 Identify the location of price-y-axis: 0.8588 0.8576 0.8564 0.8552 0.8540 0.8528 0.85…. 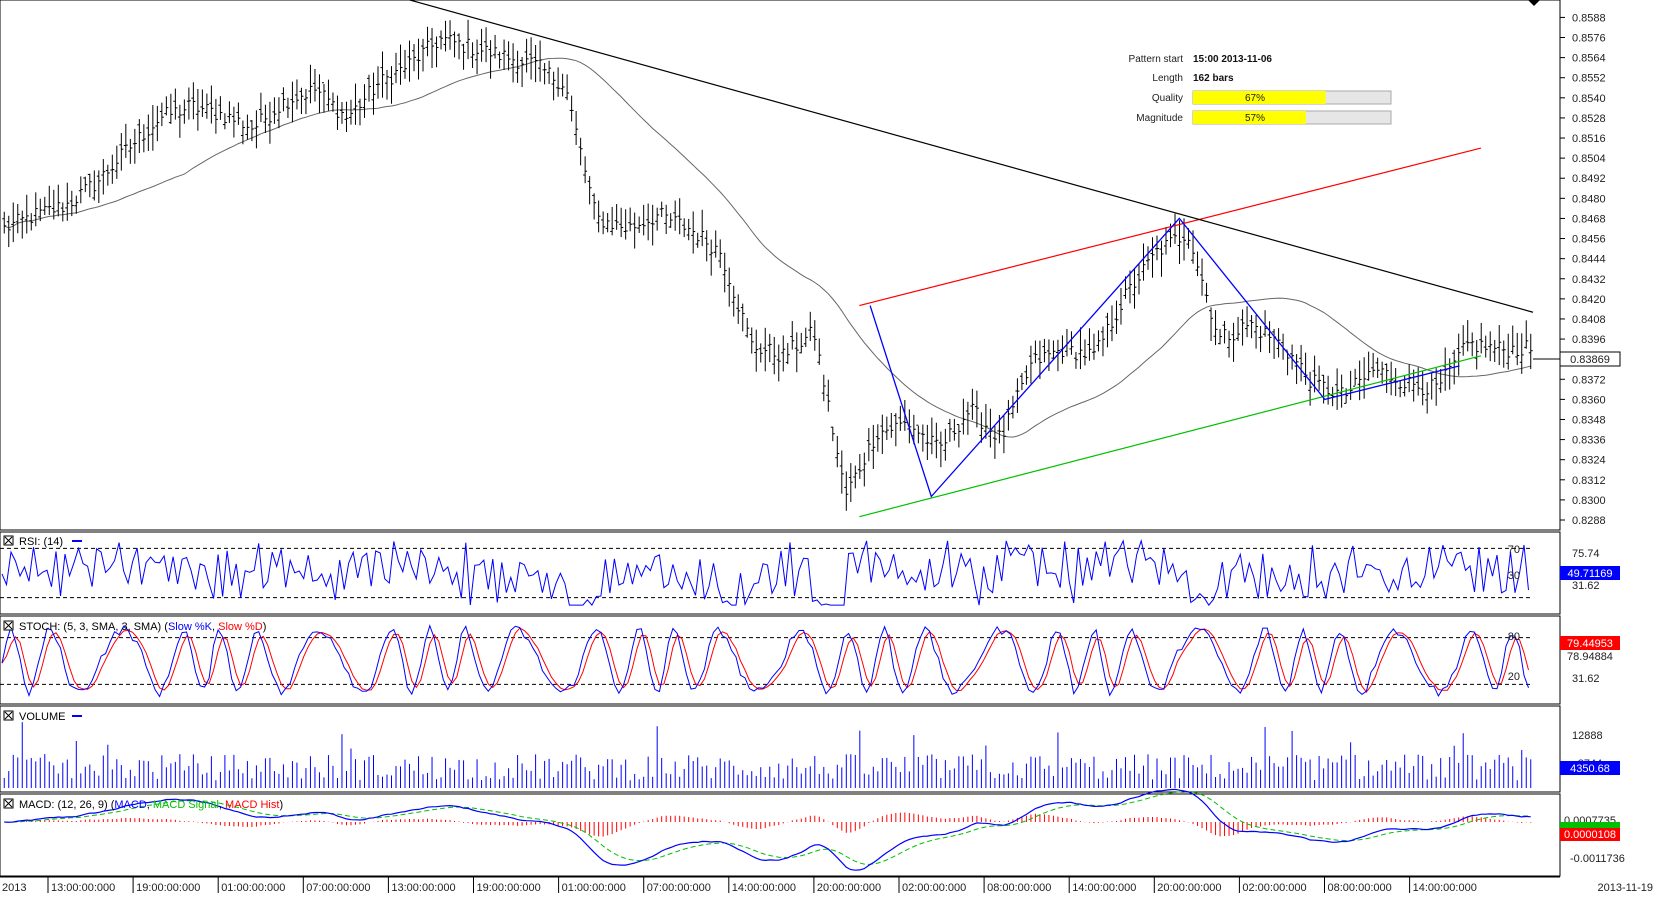
(1583, 269).